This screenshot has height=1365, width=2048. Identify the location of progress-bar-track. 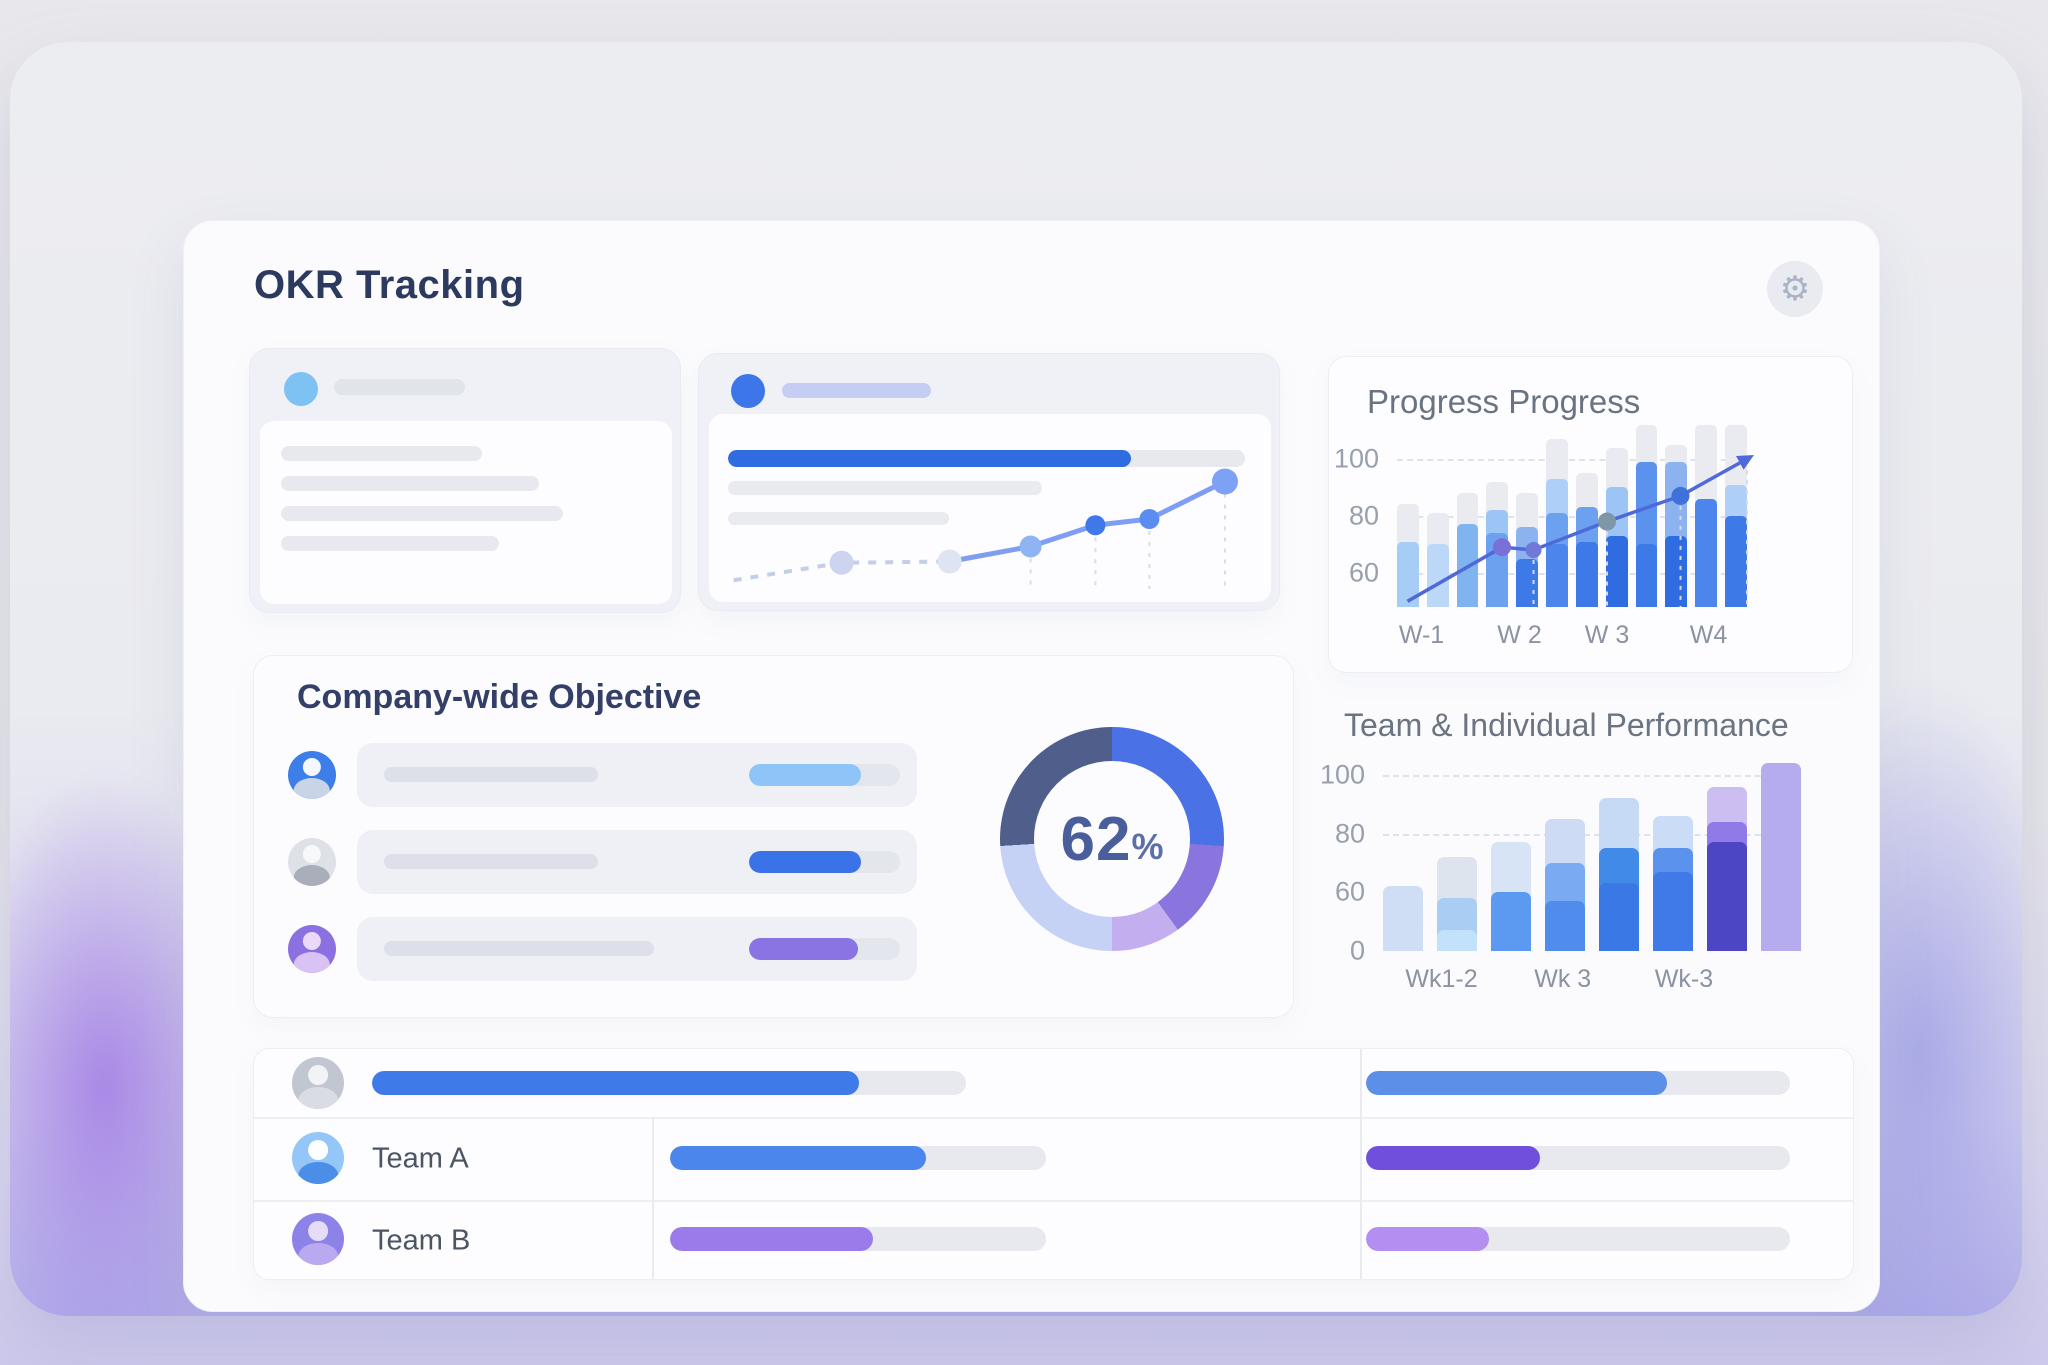
(986, 458).